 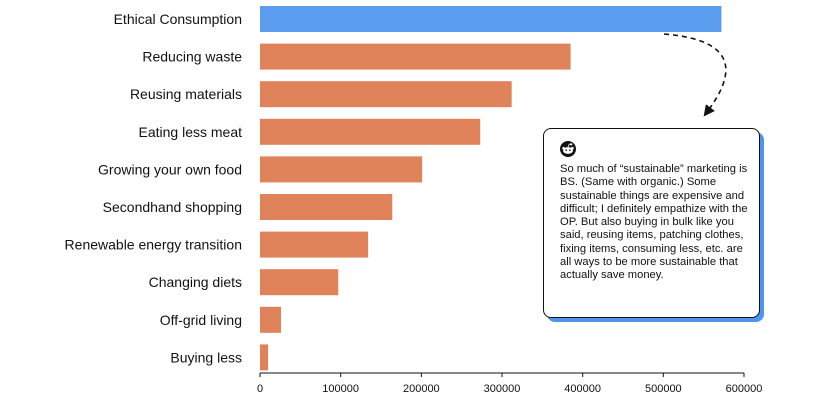 What do you see at coordinates (195, 282) in the screenshot?
I see `category-label-changing-diets: Changing diets` at bounding box center [195, 282].